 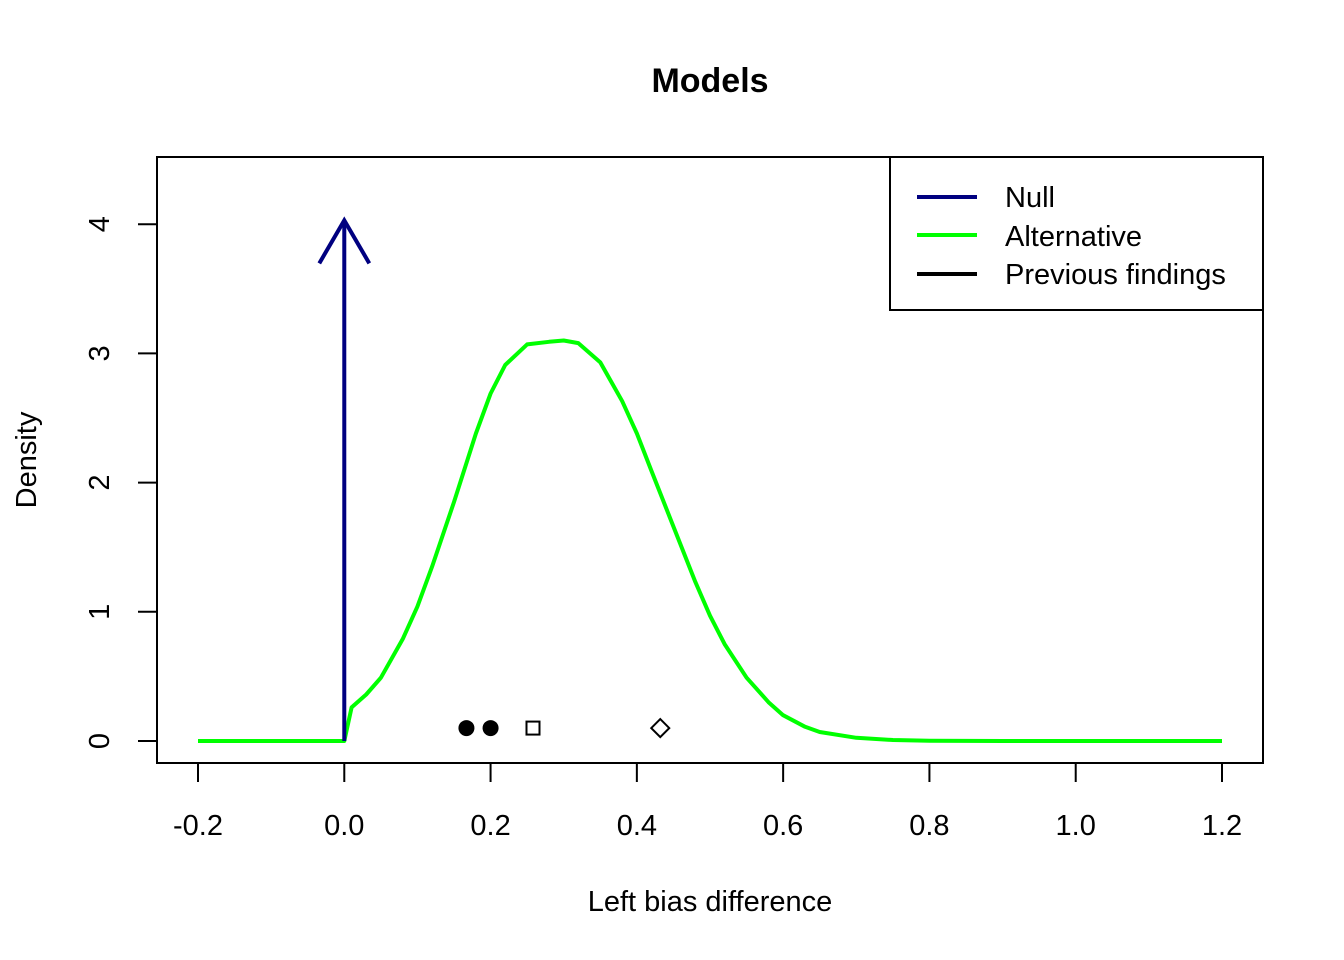 What do you see at coordinates (344, 240) in the screenshot?
I see `series-null-arrow-head` at bounding box center [344, 240].